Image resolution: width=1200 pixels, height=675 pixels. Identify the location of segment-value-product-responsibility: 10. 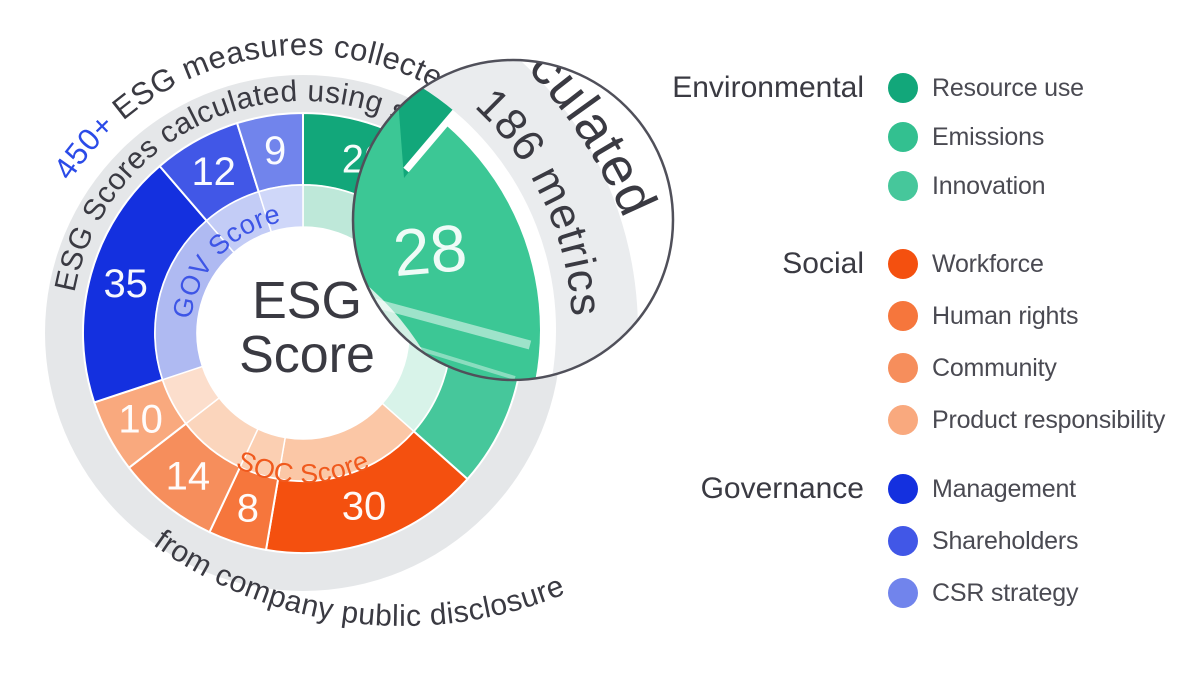
(140, 420).